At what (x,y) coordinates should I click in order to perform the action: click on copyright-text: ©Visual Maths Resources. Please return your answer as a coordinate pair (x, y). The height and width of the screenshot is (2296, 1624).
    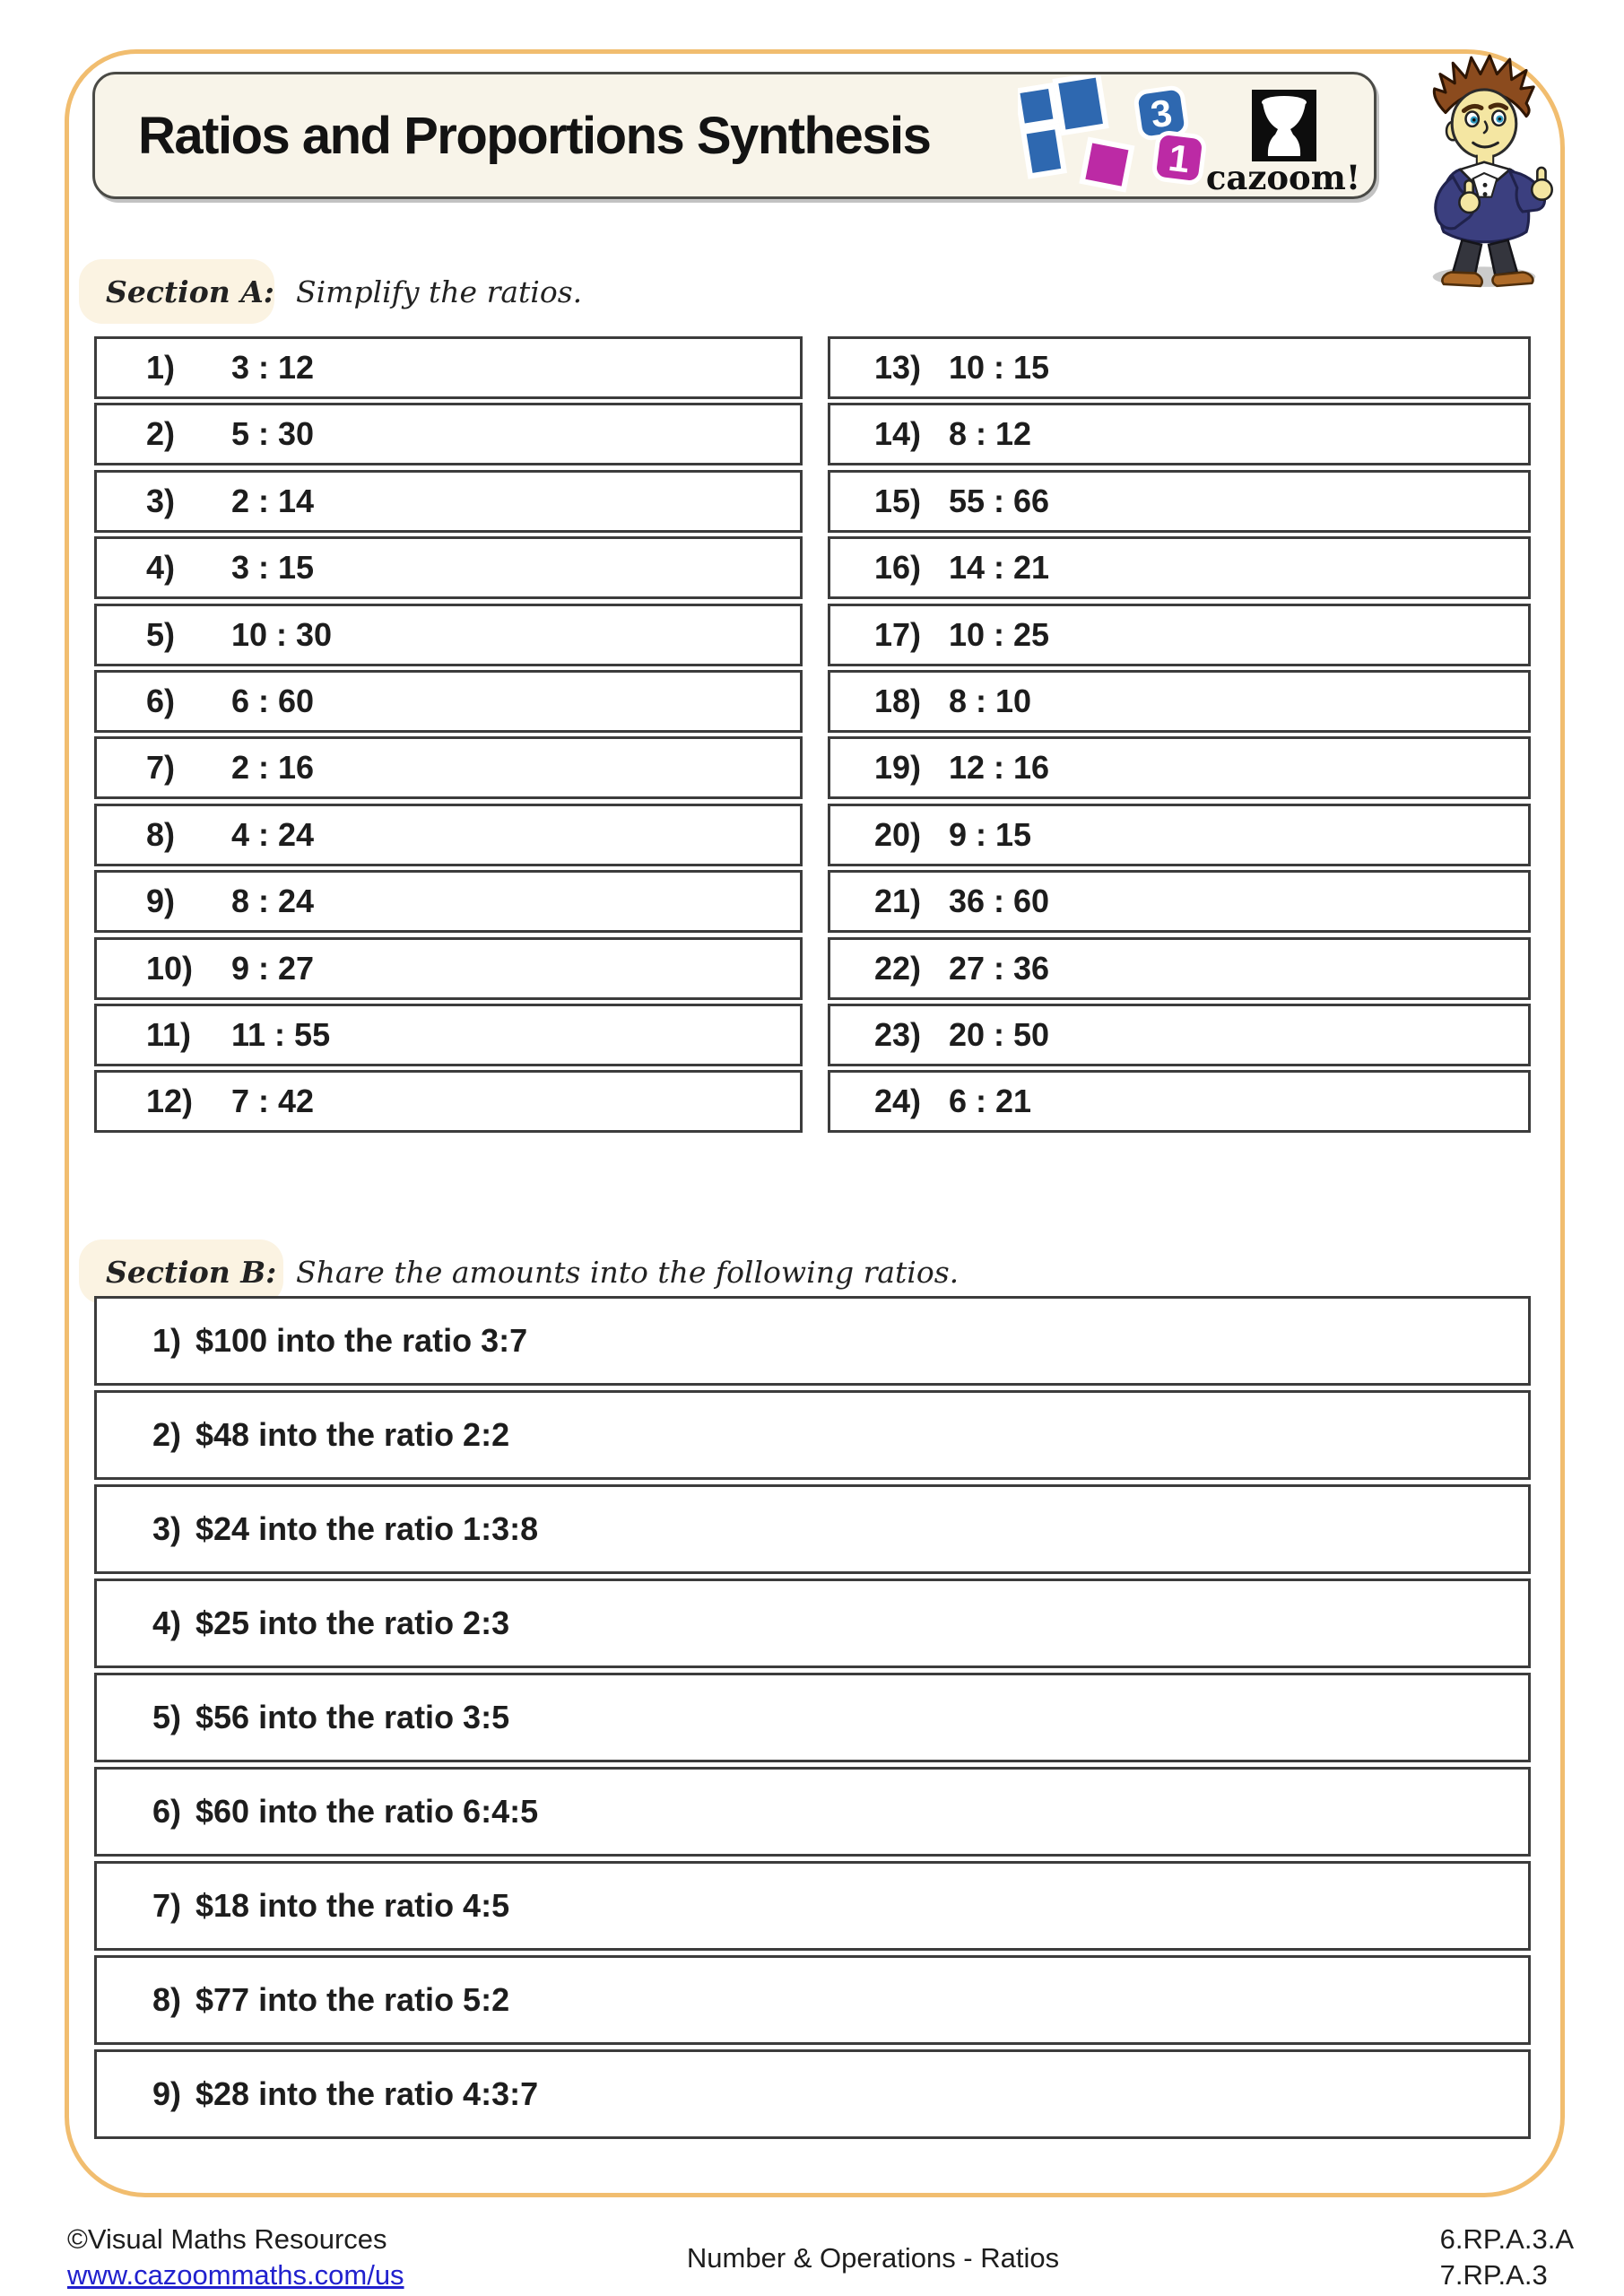
    Looking at the image, I should click on (227, 2239).